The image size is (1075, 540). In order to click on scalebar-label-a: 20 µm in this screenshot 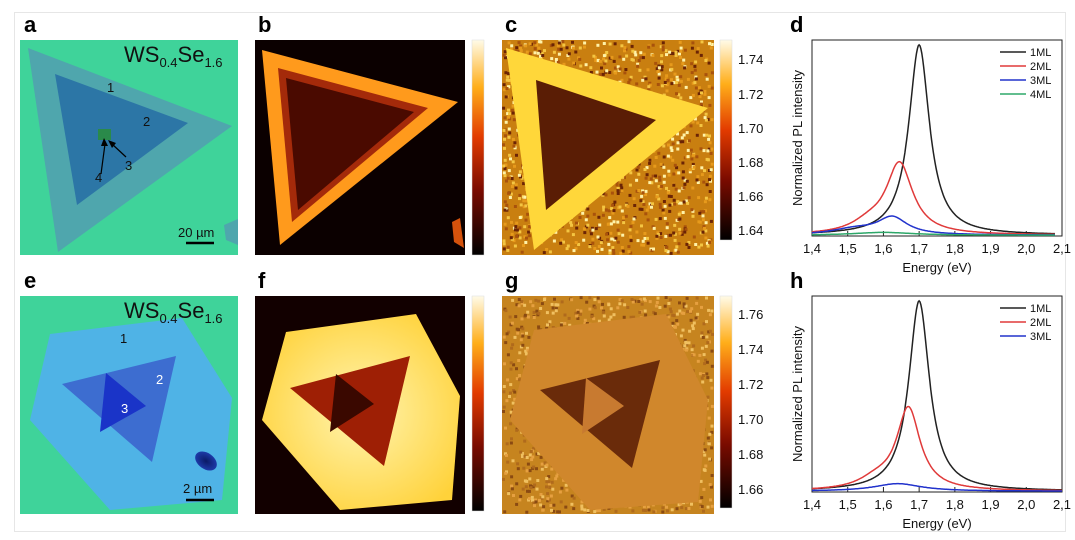, I will do `click(196, 232)`.